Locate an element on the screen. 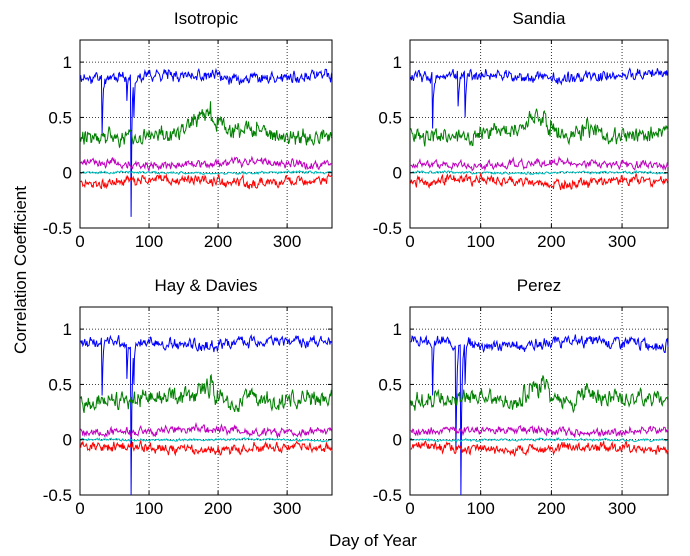  x-axis-label: Day of Year is located at coordinates (373, 540).